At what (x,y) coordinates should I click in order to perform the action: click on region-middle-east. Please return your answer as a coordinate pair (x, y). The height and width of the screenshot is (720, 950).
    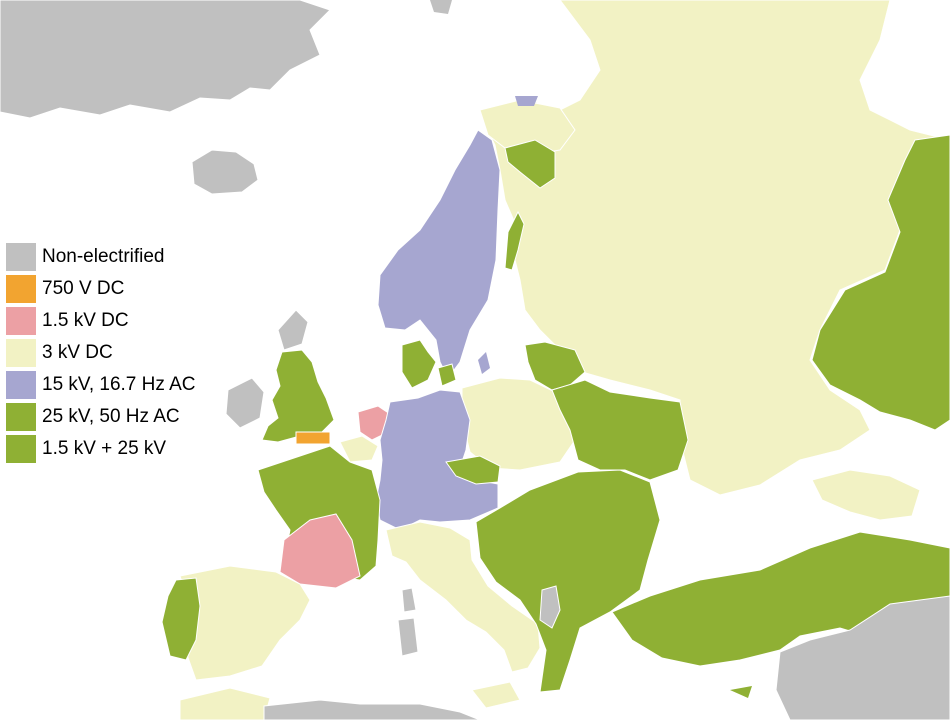
    Looking at the image, I should click on (862, 657).